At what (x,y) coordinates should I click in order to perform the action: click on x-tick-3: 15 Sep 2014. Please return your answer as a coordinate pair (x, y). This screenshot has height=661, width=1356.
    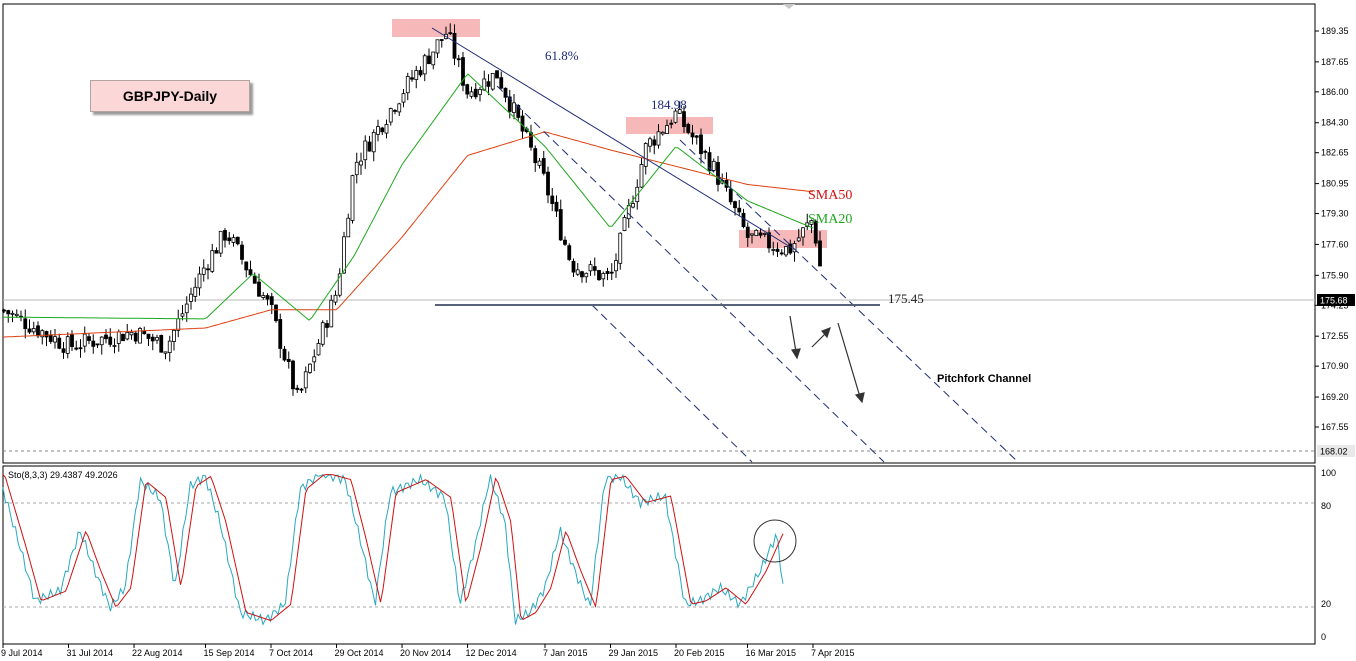
    Looking at the image, I should click on (229, 653).